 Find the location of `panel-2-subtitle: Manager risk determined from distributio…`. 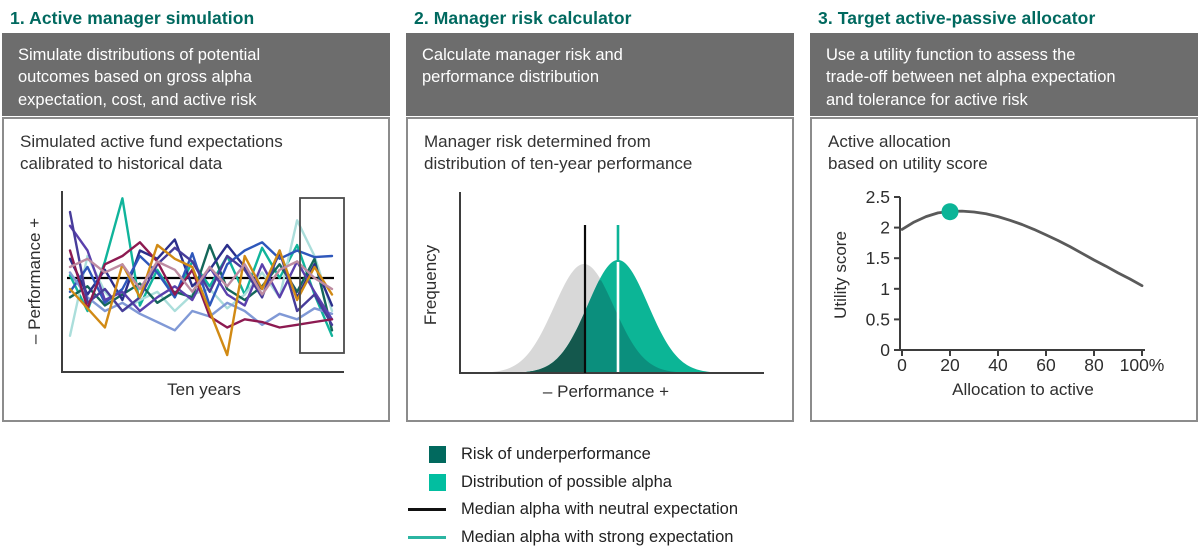

panel-2-subtitle: Manager risk determined from distributio… is located at coordinates (600, 147).